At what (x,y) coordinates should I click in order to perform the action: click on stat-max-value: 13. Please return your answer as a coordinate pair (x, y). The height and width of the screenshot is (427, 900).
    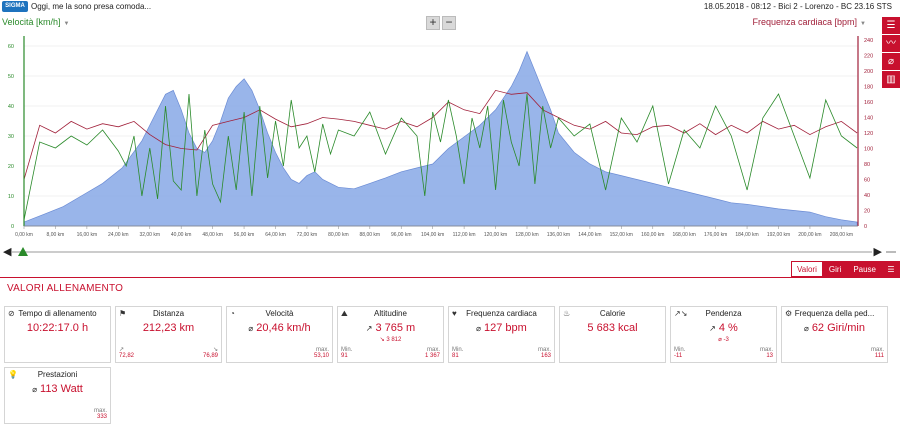
    Looking at the image, I should click on (769, 356).